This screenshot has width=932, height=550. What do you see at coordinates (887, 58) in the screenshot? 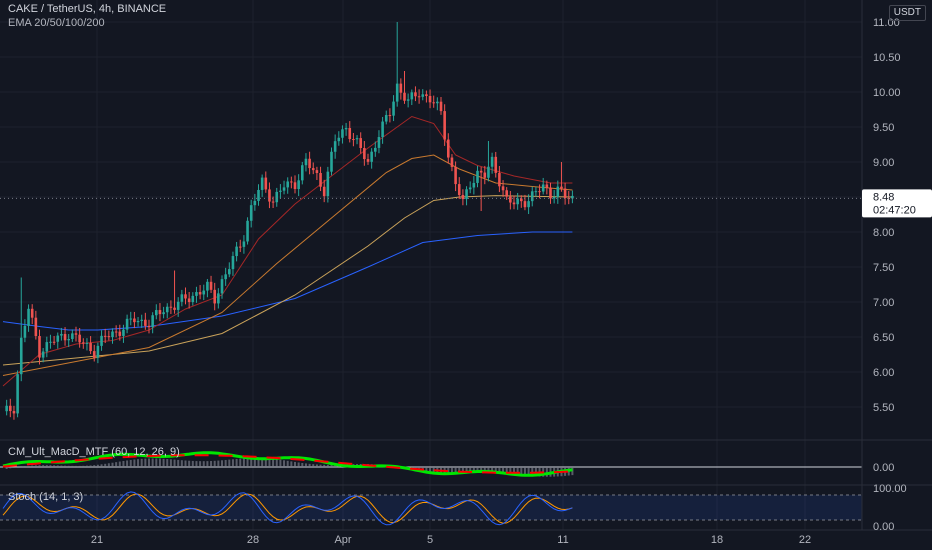
I see `y-tick-label: 10.50` at bounding box center [887, 58].